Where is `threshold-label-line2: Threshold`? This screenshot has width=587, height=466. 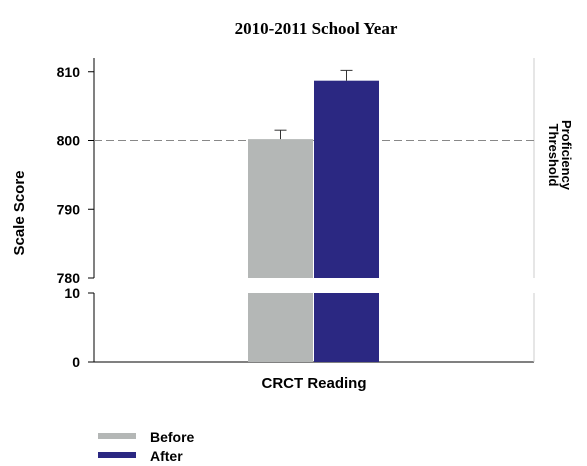 threshold-label-line2: Threshold is located at coordinates (553, 155).